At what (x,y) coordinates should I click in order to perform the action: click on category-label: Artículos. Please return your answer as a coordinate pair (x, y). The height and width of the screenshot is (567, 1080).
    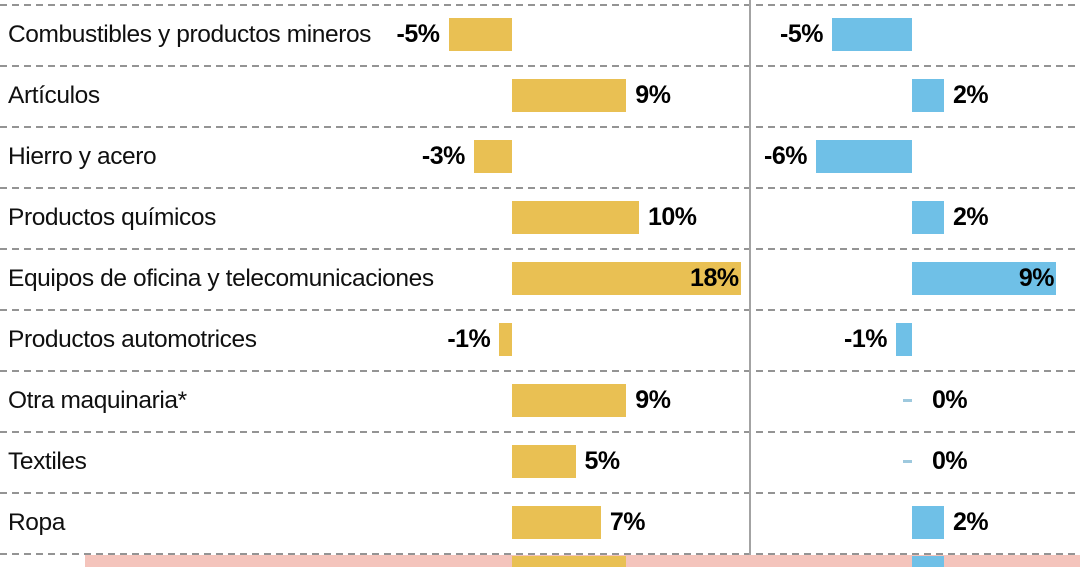
    Looking at the image, I should click on (54, 95).